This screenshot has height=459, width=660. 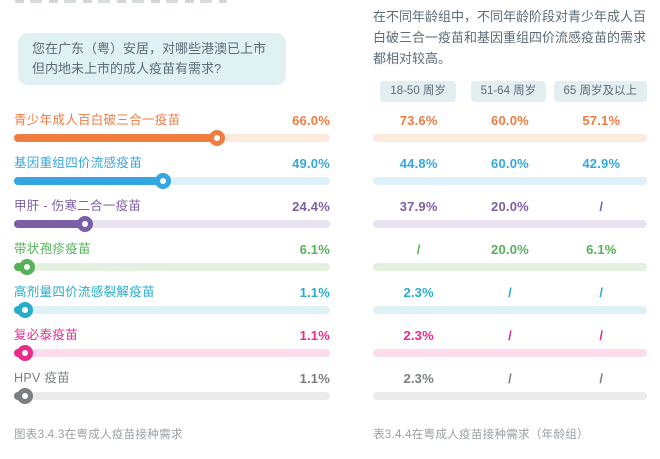 I want to click on bar-row-header: 复必泰疫苗 1.1%, so click(x=172, y=334).